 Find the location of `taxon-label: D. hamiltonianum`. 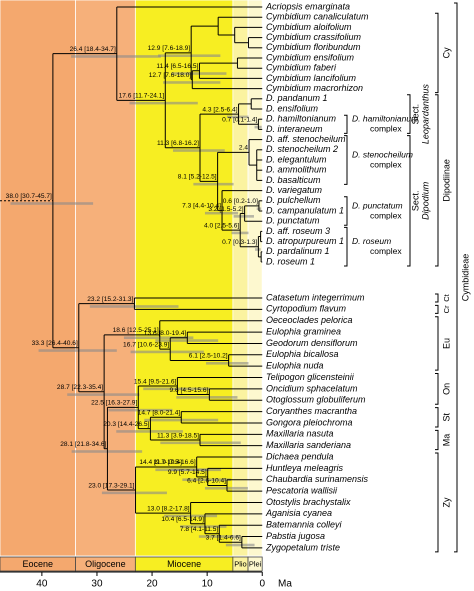

taxon-label: D. hamiltonianum is located at coordinates (301, 119).